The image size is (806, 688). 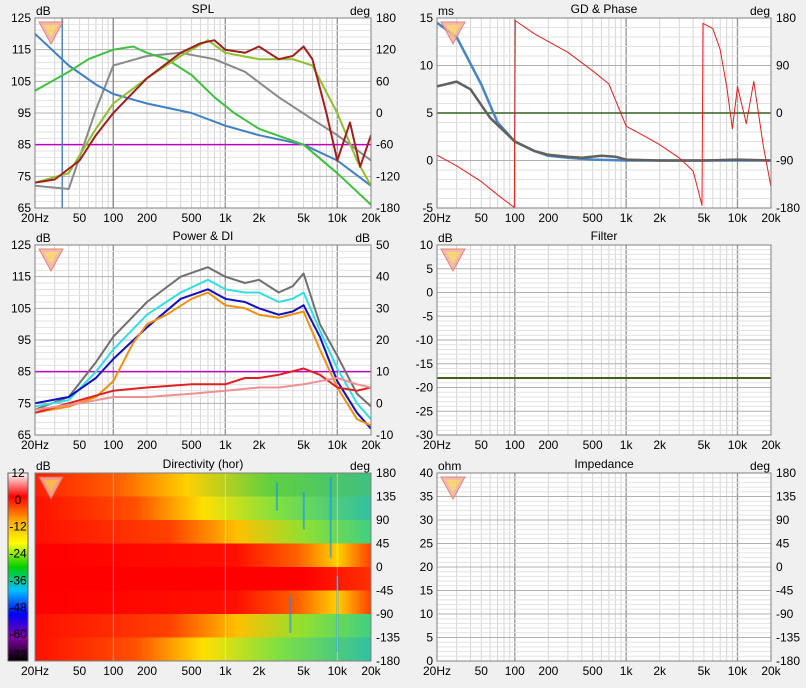 What do you see at coordinates (385, 145) in the screenshot?
I see `y2-tick-label: -60` at bounding box center [385, 145].